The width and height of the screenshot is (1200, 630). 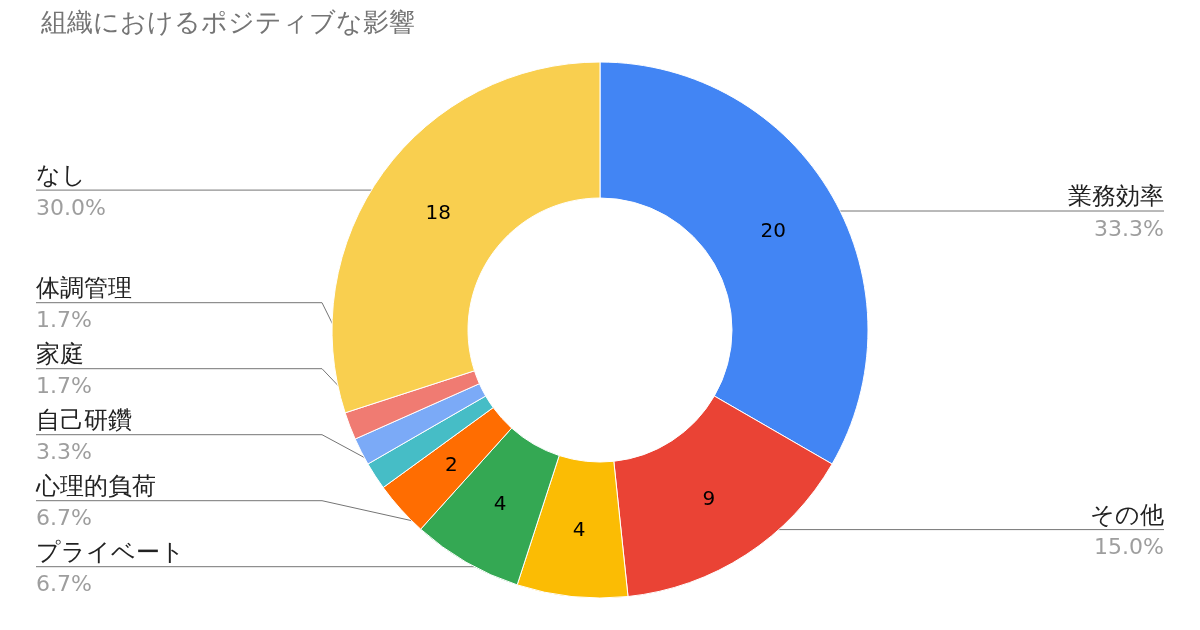 I want to click on slice-label: プライベート, so click(x=110, y=551).